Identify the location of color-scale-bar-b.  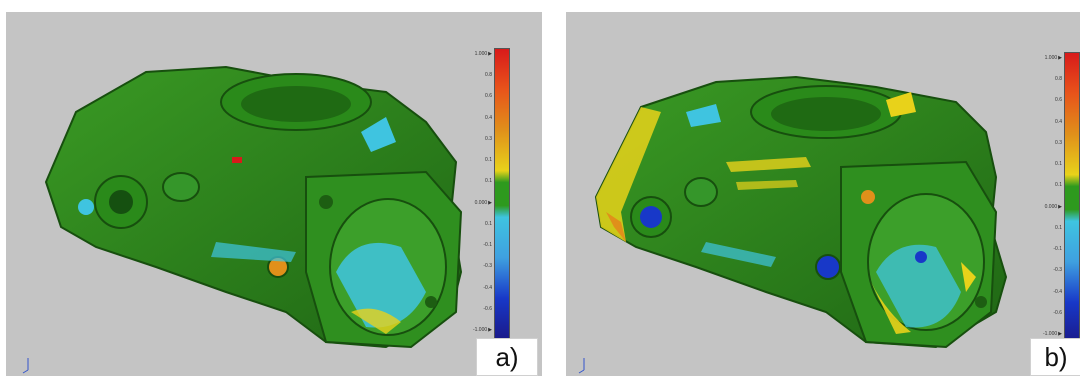
(1072, 198).